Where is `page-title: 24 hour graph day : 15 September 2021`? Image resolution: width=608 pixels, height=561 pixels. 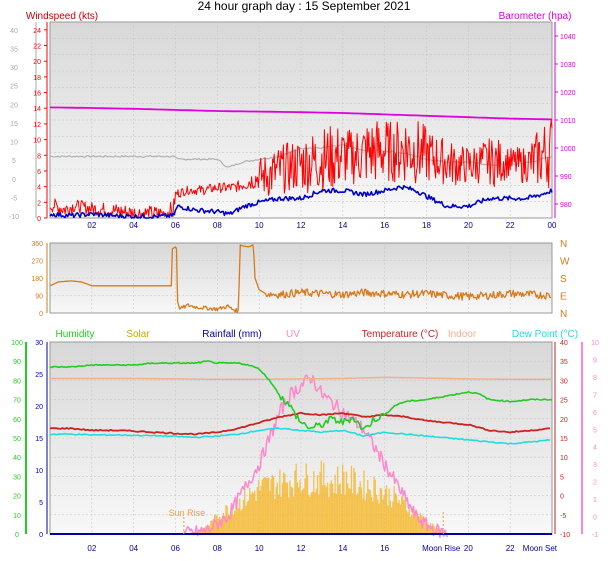
page-title: 24 hour graph day : 15 September 2021 is located at coordinates (304, 6).